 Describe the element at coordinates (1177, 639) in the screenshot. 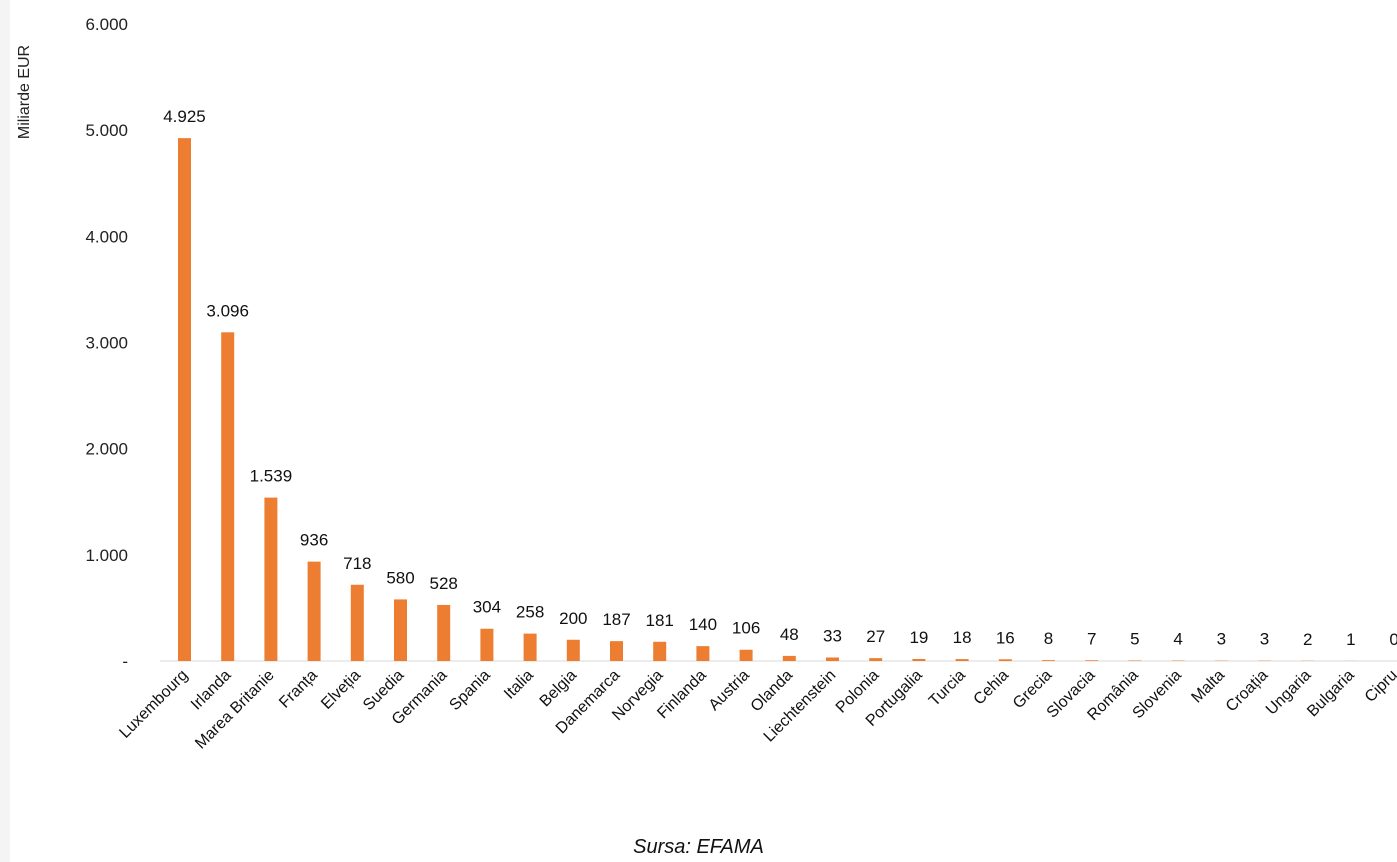

I see `data-label: 4` at that location.